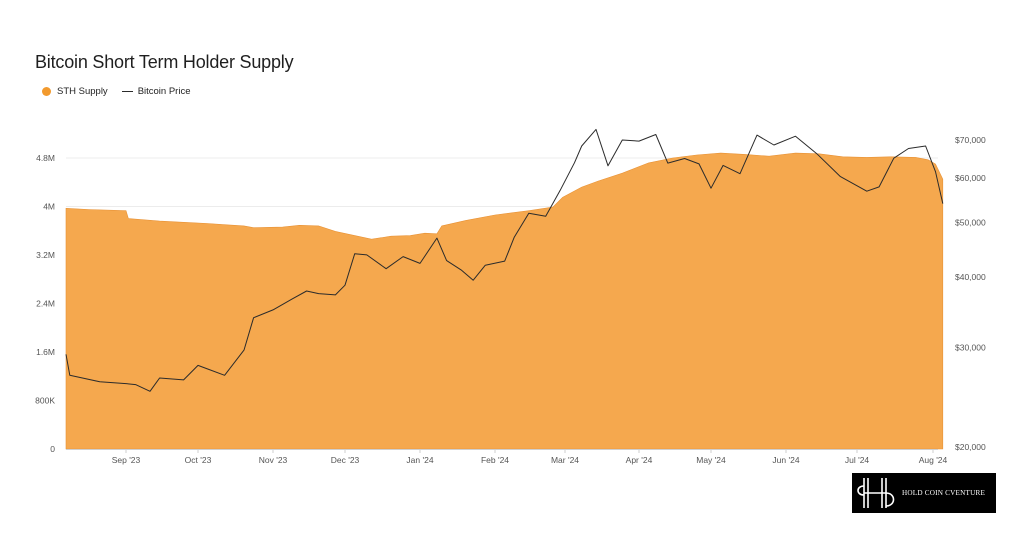 The height and width of the screenshot is (542, 1024). What do you see at coordinates (164, 91) in the screenshot?
I see `legend-label-bitcoin-price: Bitcoin Price` at bounding box center [164, 91].